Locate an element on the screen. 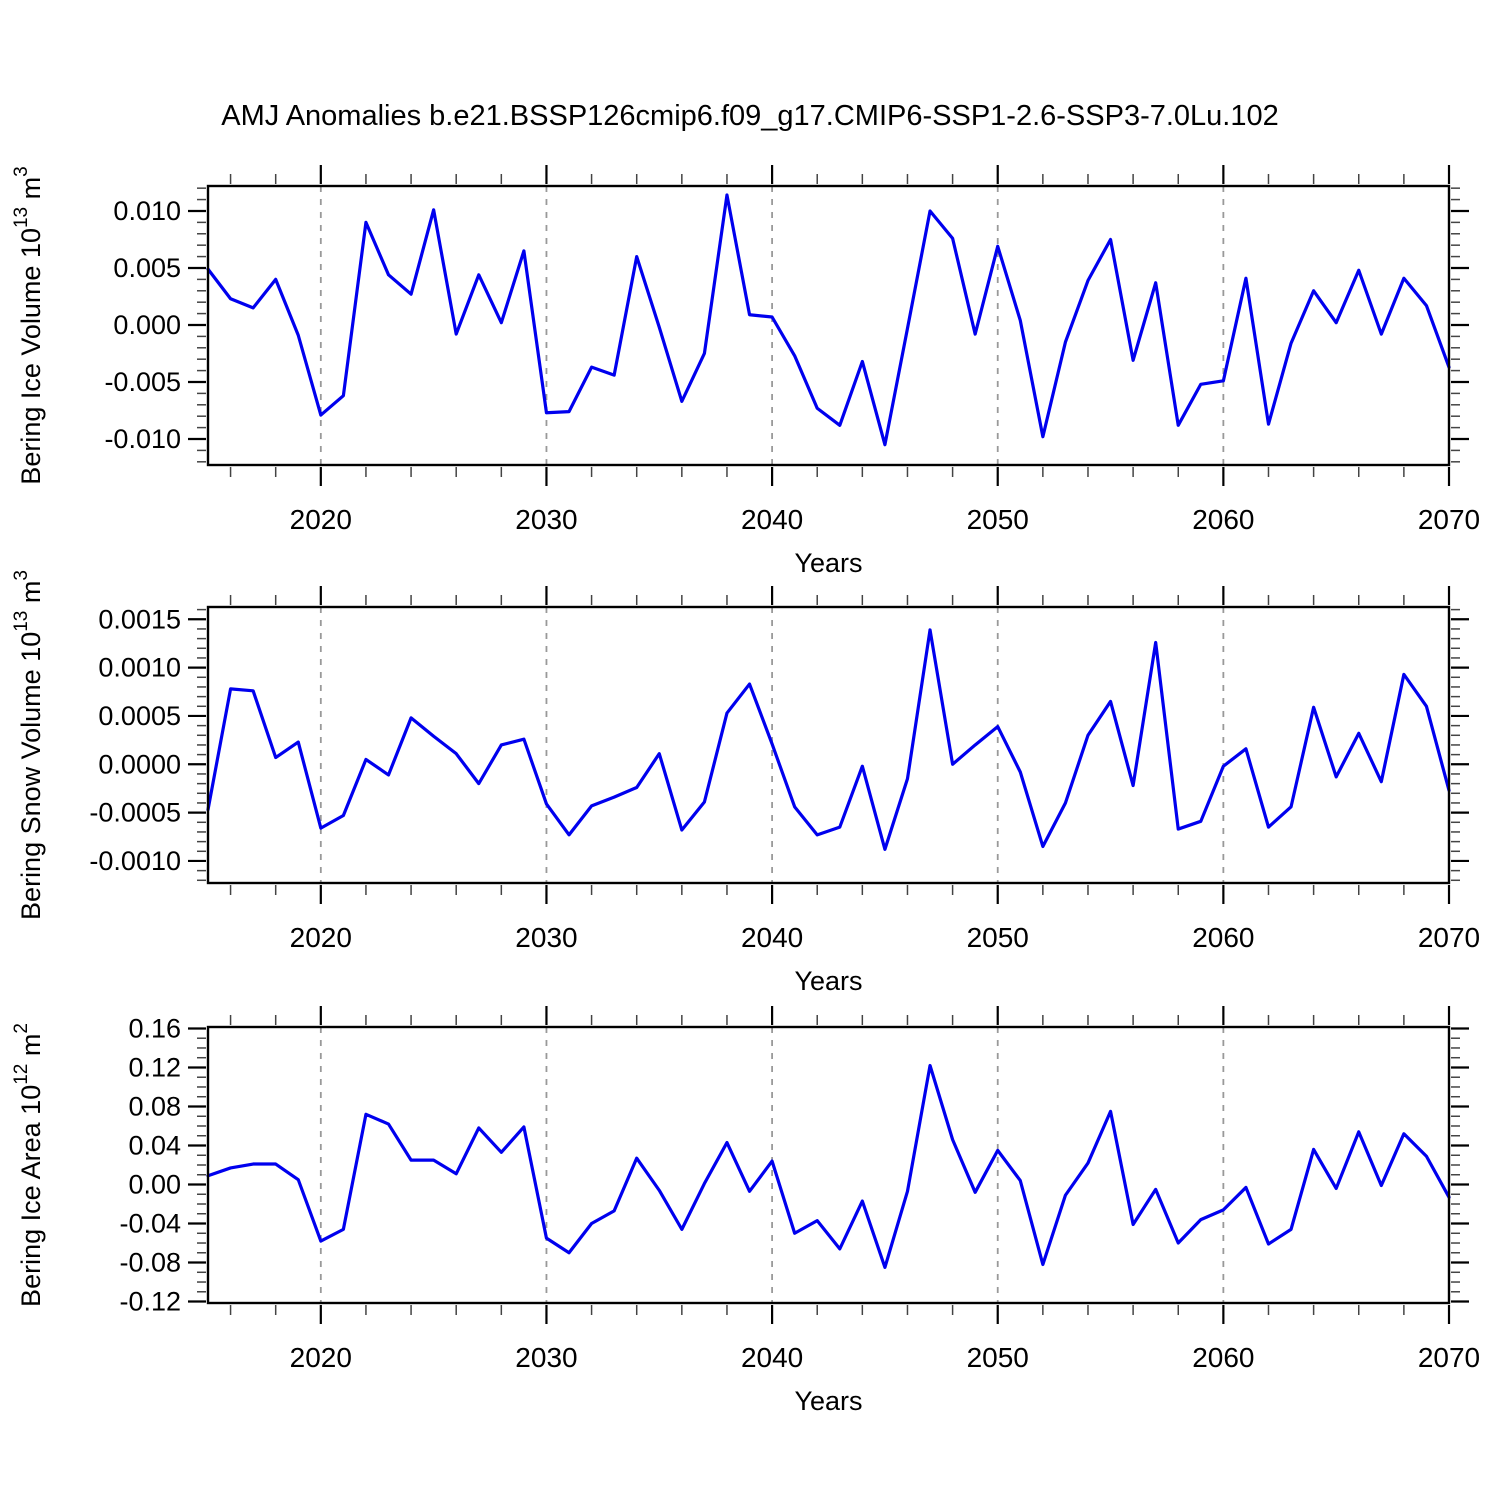 This screenshot has width=1500, height=1500. y-tick-label: -0.0010 is located at coordinates (135, 861).